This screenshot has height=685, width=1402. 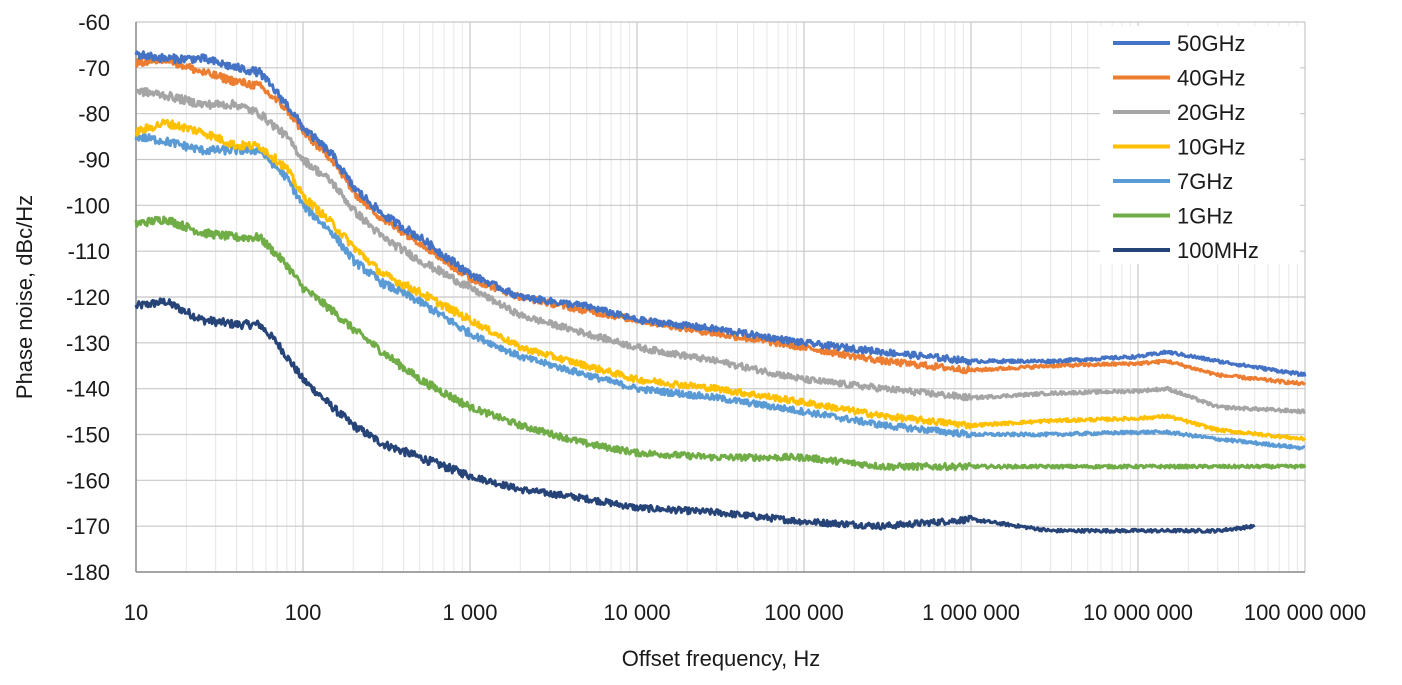 What do you see at coordinates (88, 389) in the screenshot?
I see `y-tick-label: -140` at bounding box center [88, 389].